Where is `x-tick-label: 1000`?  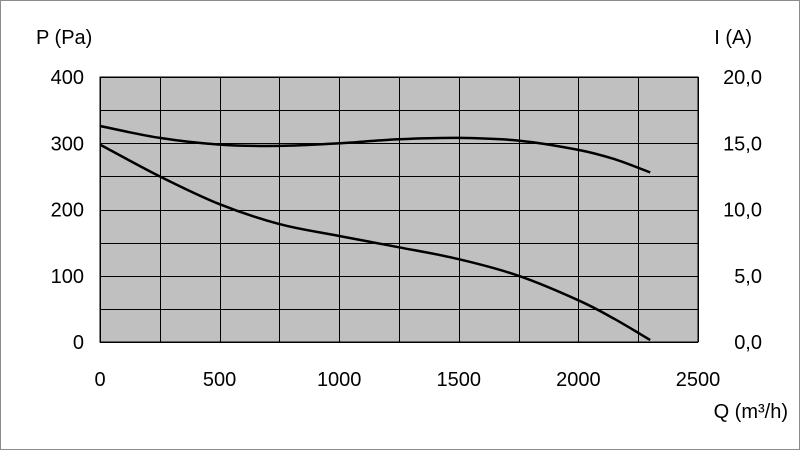 x-tick-label: 1000 is located at coordinates (339, 380).